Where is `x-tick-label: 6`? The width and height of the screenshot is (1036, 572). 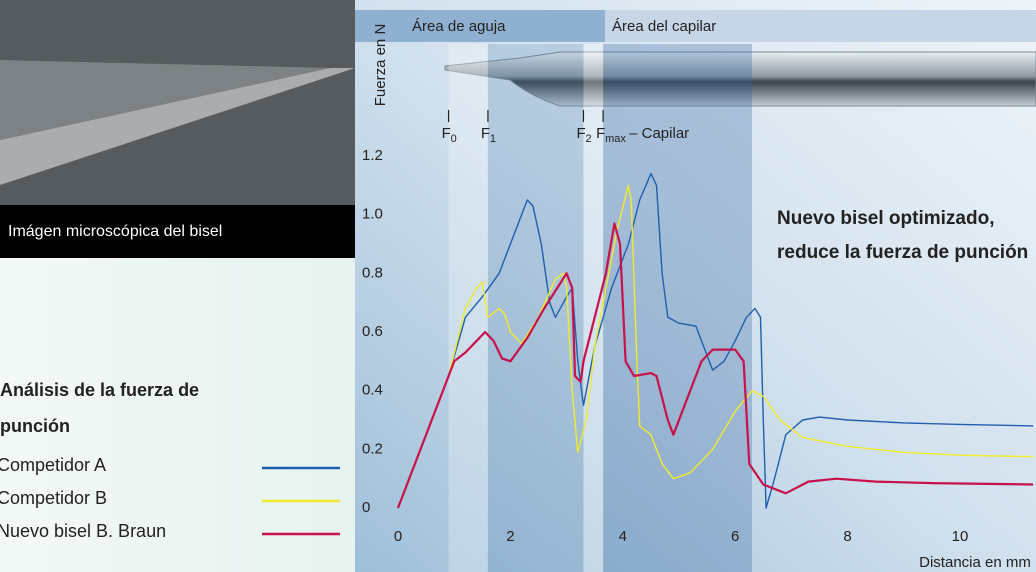
x-tick-label: 6 is located at coordinates (735, 536).